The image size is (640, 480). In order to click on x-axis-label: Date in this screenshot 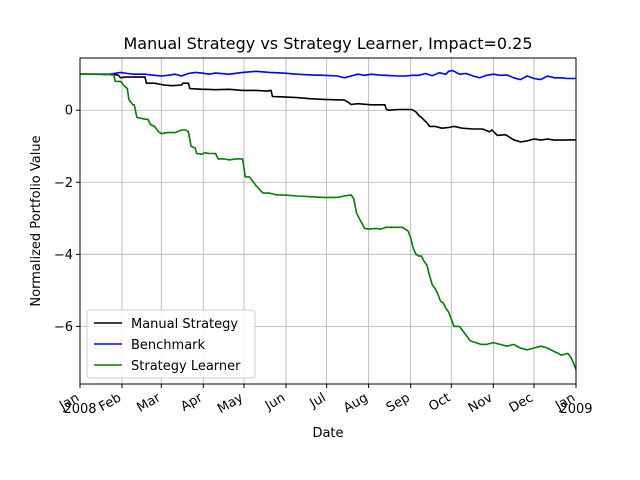, I will do `click(327, 433)`.